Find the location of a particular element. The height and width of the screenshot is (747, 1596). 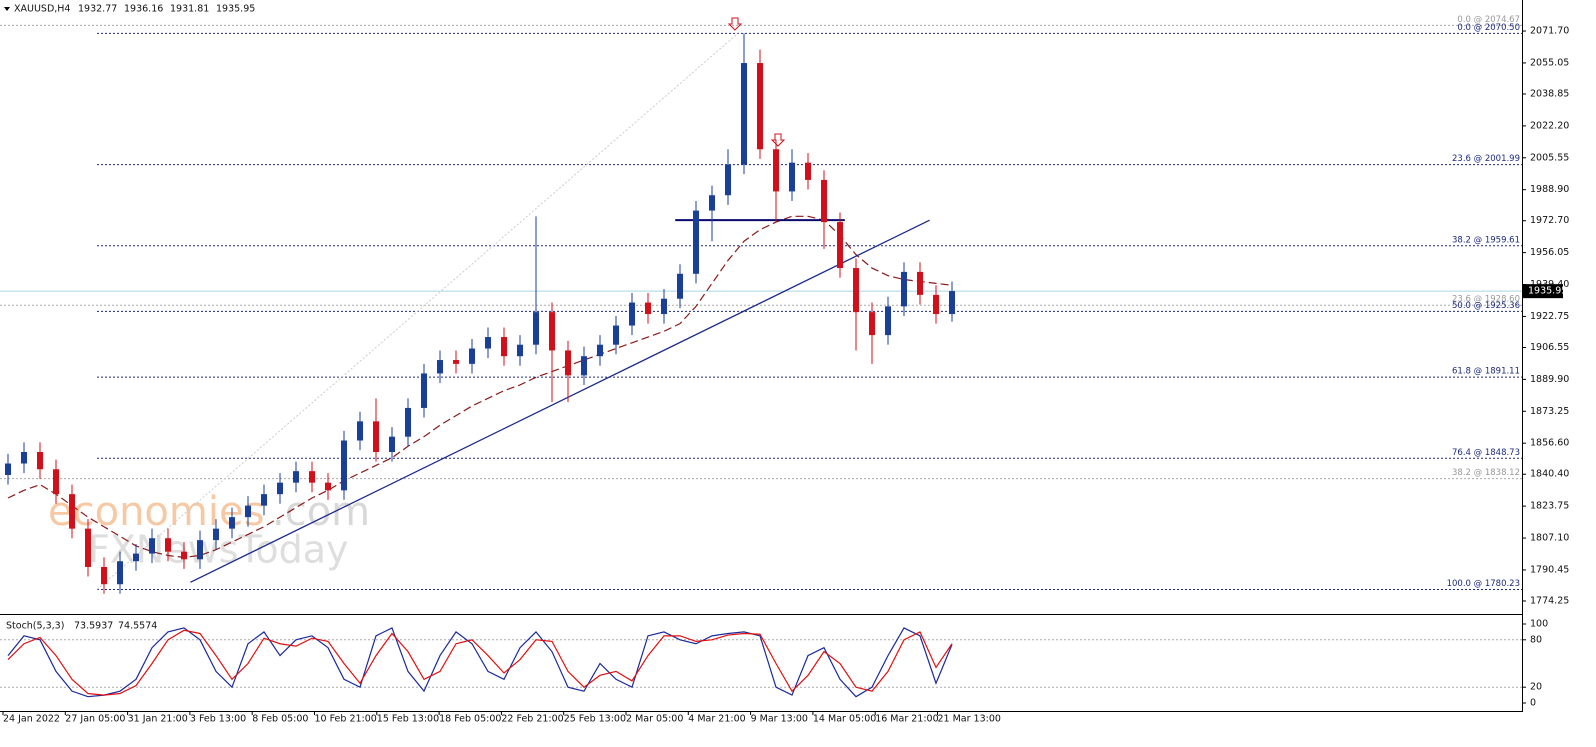

current-price-box is located at coordinates (1543, 291).